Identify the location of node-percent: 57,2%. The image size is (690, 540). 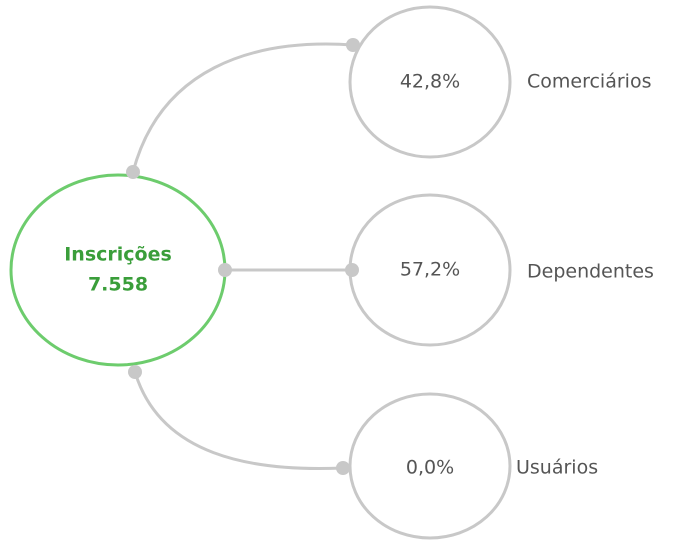
(430, 270).